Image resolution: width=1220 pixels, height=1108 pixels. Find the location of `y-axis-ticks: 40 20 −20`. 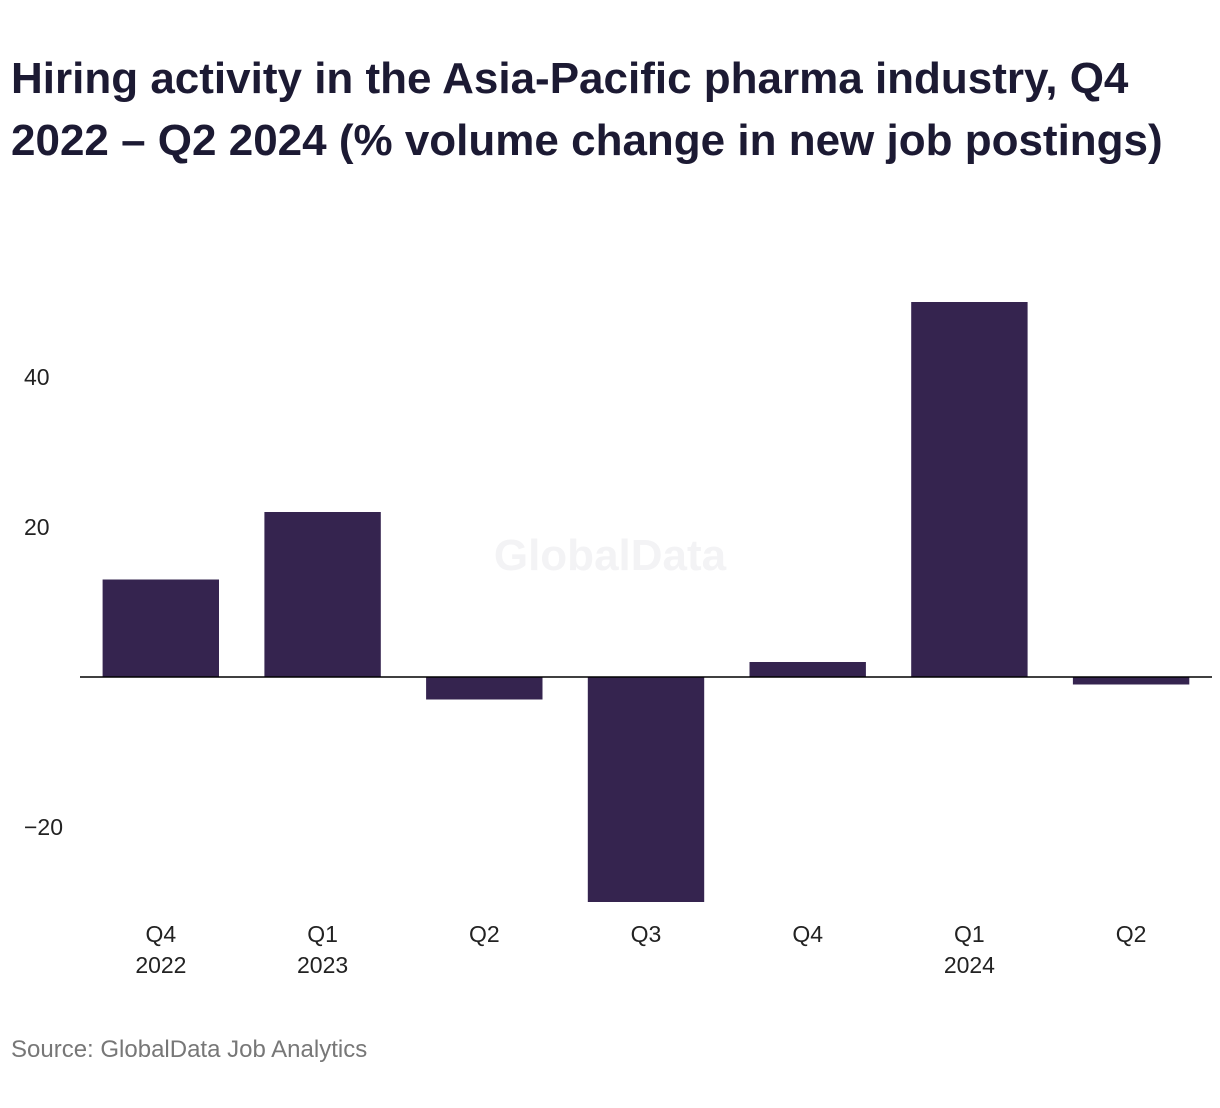

y-axis-ticks: 40 20 −20 is located at coordinates (43, 602).